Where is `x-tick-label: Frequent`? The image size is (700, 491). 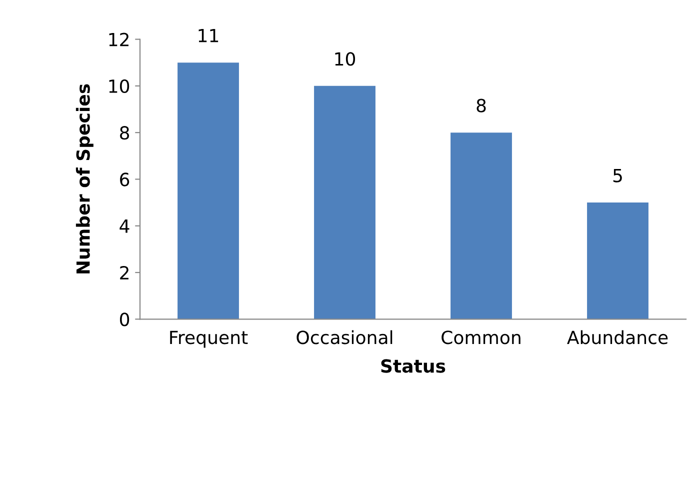 x-tick-label: Frequent is located at coordinates (209, 339).